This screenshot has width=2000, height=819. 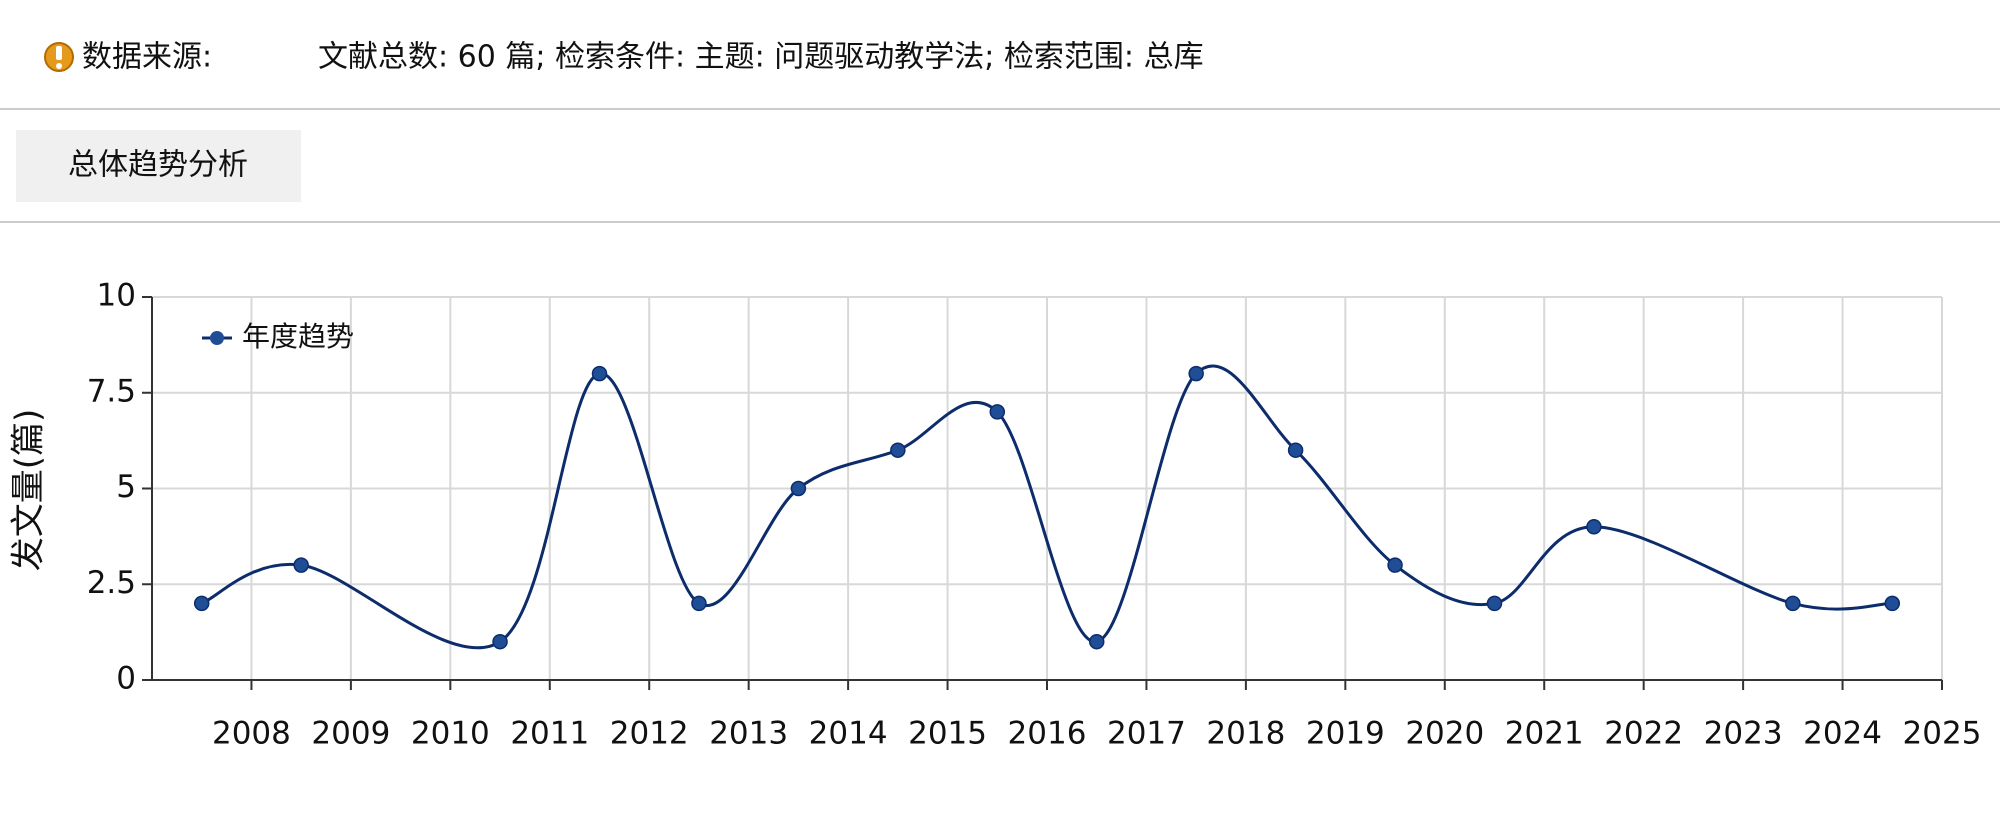 What do you see at coordinates (59, 66) in the screenshot?
I see `info-icon-dot` at bounding box center [59, 66].